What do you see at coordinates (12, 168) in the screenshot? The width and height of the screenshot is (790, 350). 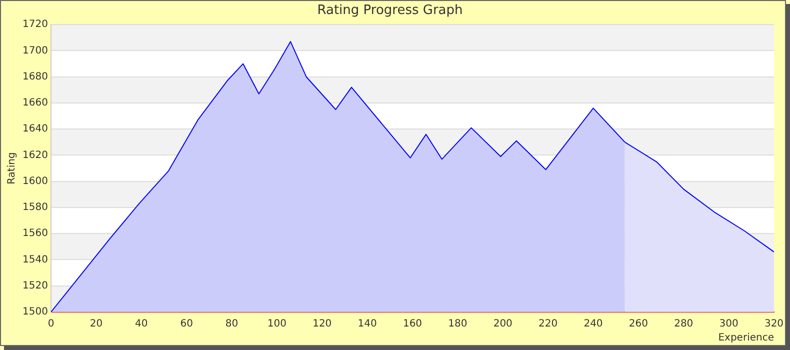 I see `y-axis-title: Rating` at bounding box center [12, 168].